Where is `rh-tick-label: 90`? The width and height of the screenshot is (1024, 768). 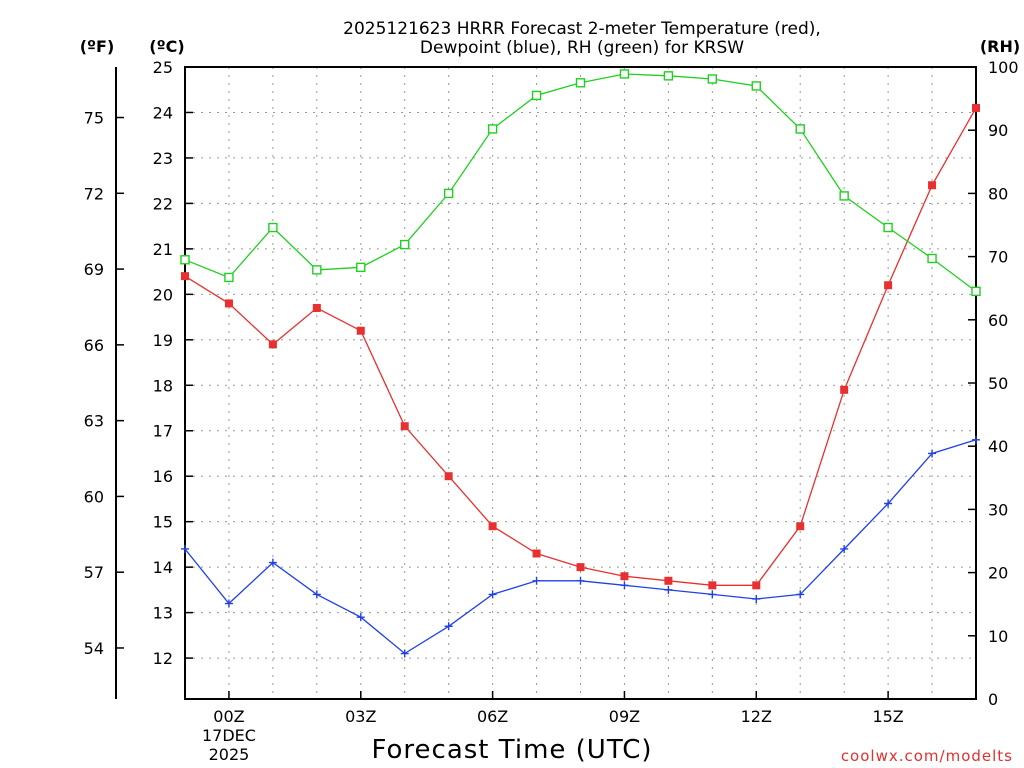
rh-tick-label: 90 is located at coordinates (998, 130).